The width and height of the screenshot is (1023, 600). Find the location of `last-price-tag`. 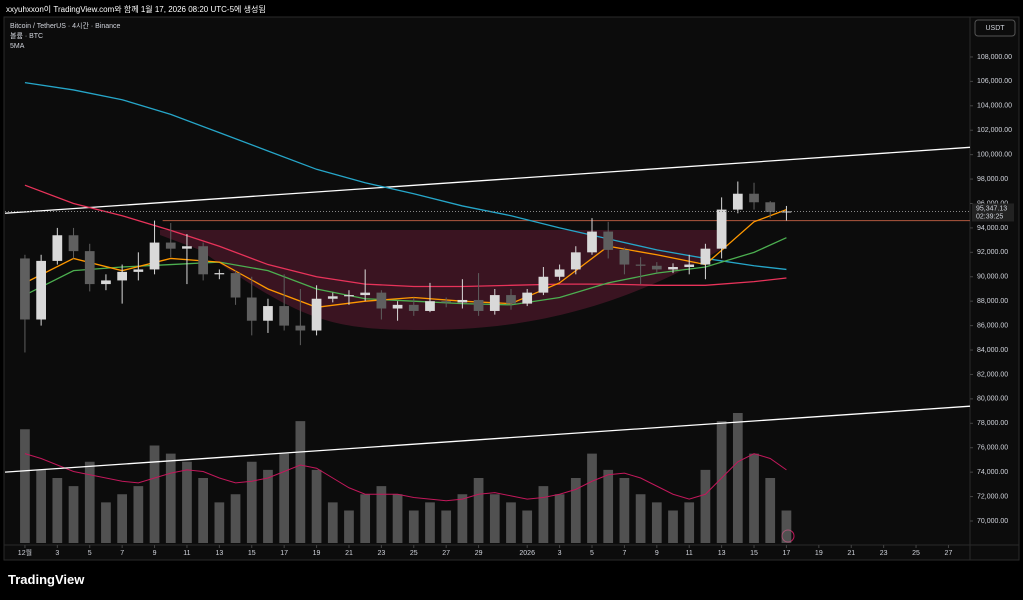

last-price-tag is located at coordinates (993, 212).